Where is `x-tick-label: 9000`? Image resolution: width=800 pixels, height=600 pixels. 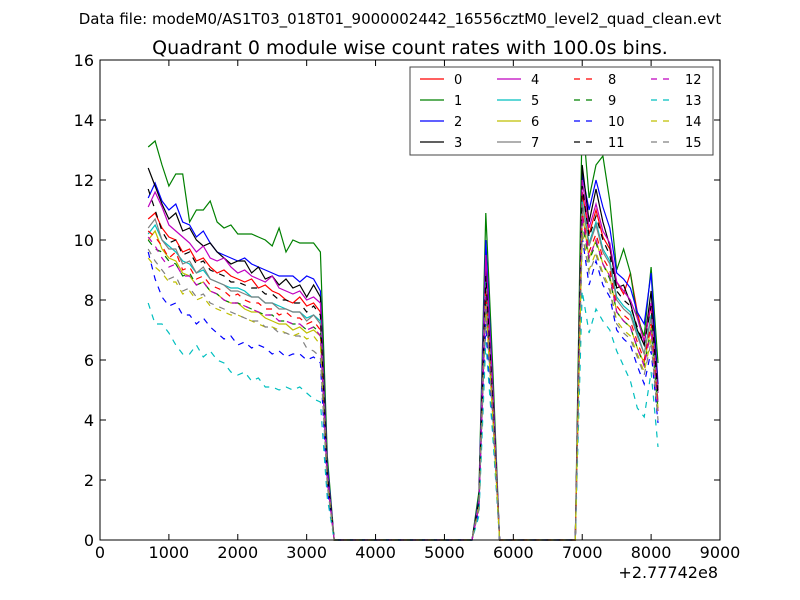
x-tick-label: 9000 is located at coordinates (720, 552).